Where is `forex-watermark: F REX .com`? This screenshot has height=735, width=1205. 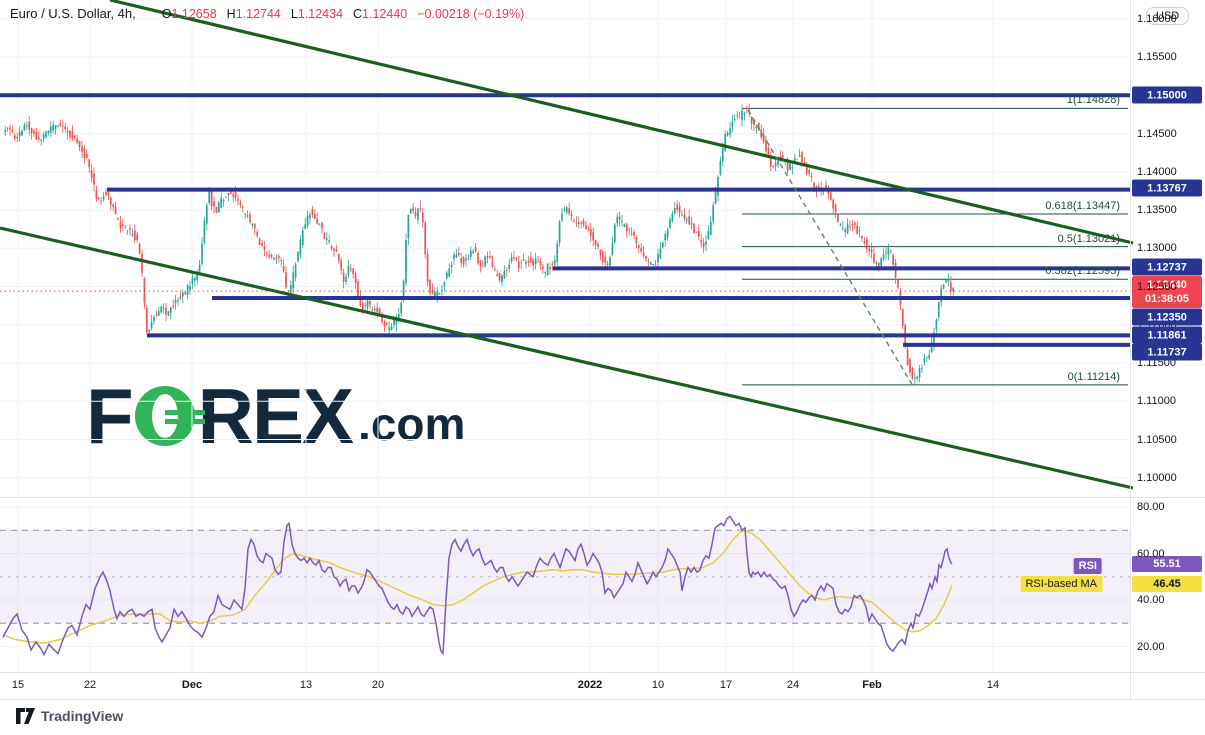
forex-watermark: F REX .com is located at coordinates (276, 416).